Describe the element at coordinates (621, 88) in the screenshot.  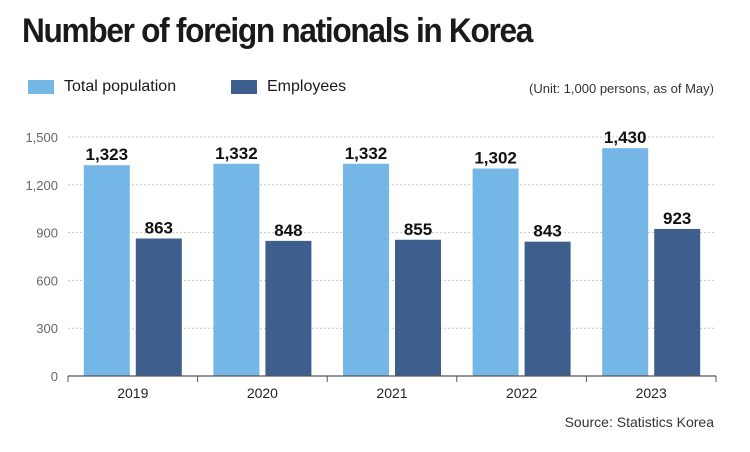
I see `unit-note: (Unit: 1,000 persons, as of May)` at that location.